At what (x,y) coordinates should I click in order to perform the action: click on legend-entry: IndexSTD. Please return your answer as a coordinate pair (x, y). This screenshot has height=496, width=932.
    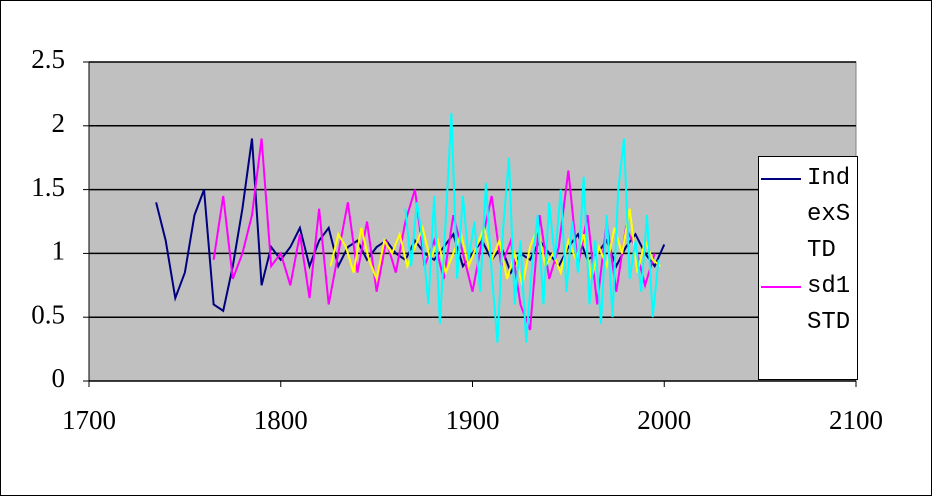
    Looking at the image, I should click on (808, 215).